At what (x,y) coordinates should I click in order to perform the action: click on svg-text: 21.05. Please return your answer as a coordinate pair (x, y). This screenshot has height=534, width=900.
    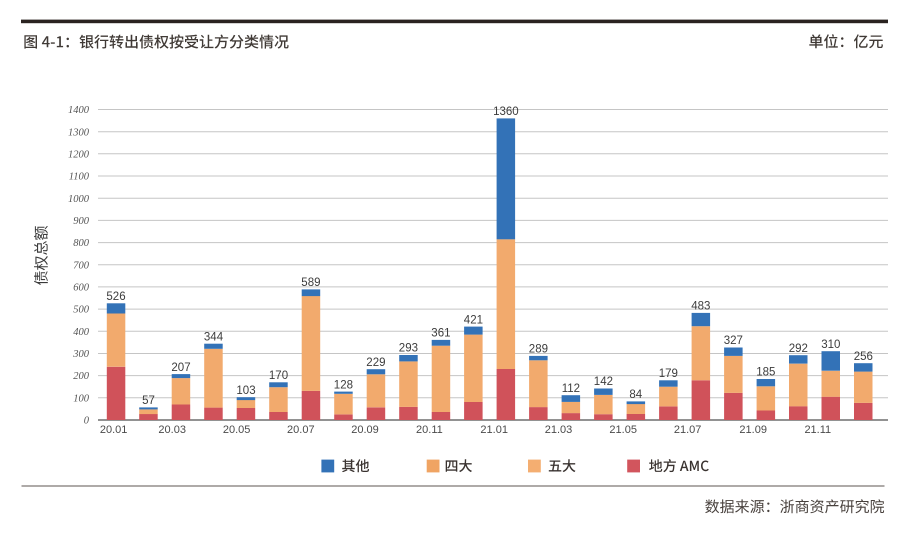
    Looking at the image, I should click on (623, 430).